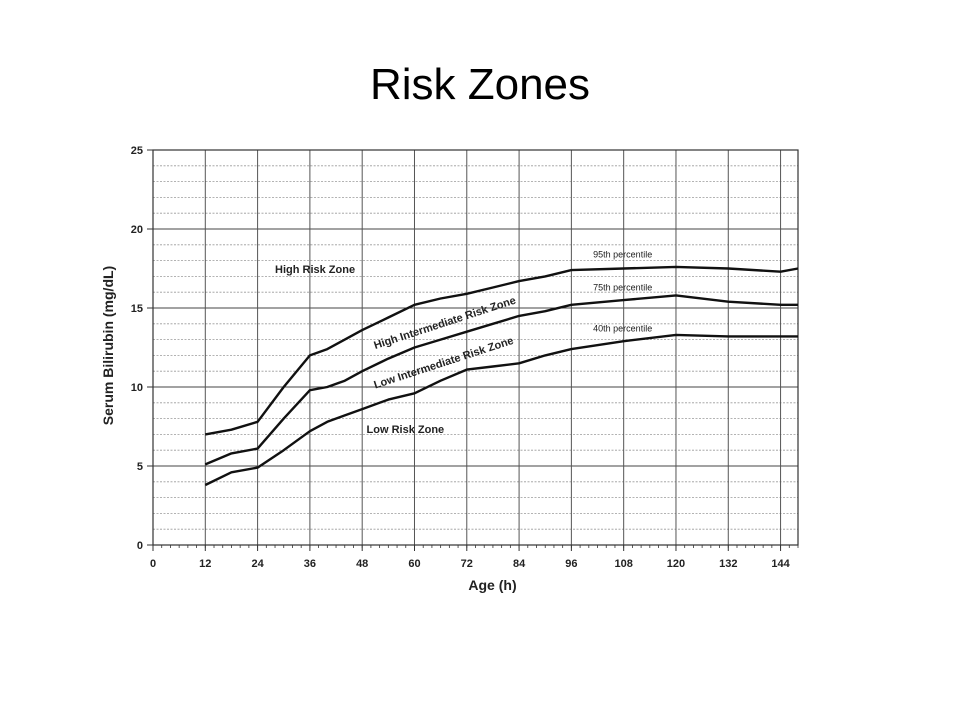  What do you see at coordinates (310, 564) in the screenshot?
I see `x-tick-label: 36` at bounding box center [310, 564].